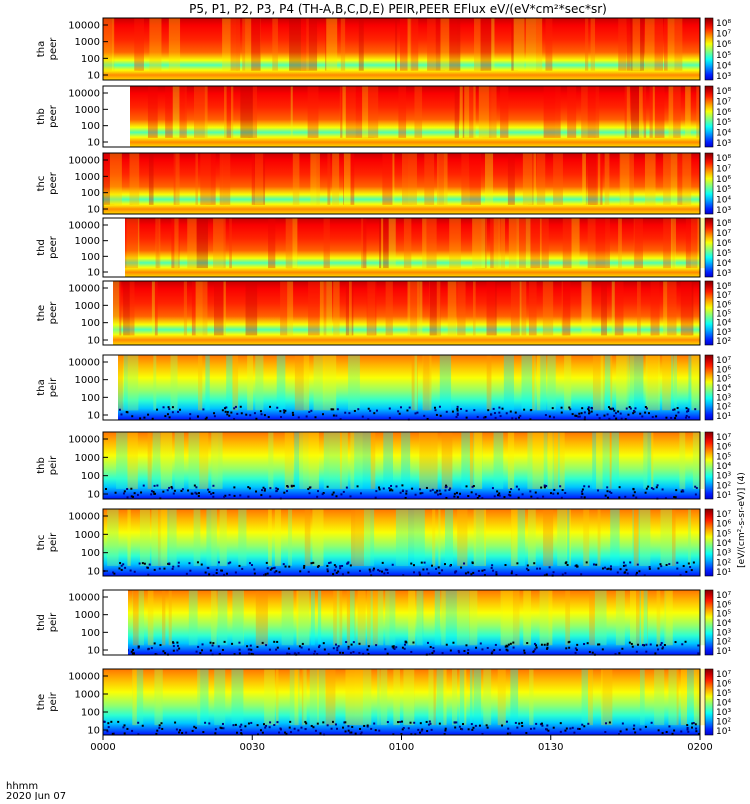 The image size is (750, 804). What do you see at coordinates (723, 35) in the screenshot?
I see `colorbar-tick-label: 10⁷` at bounding box center [723, 35].